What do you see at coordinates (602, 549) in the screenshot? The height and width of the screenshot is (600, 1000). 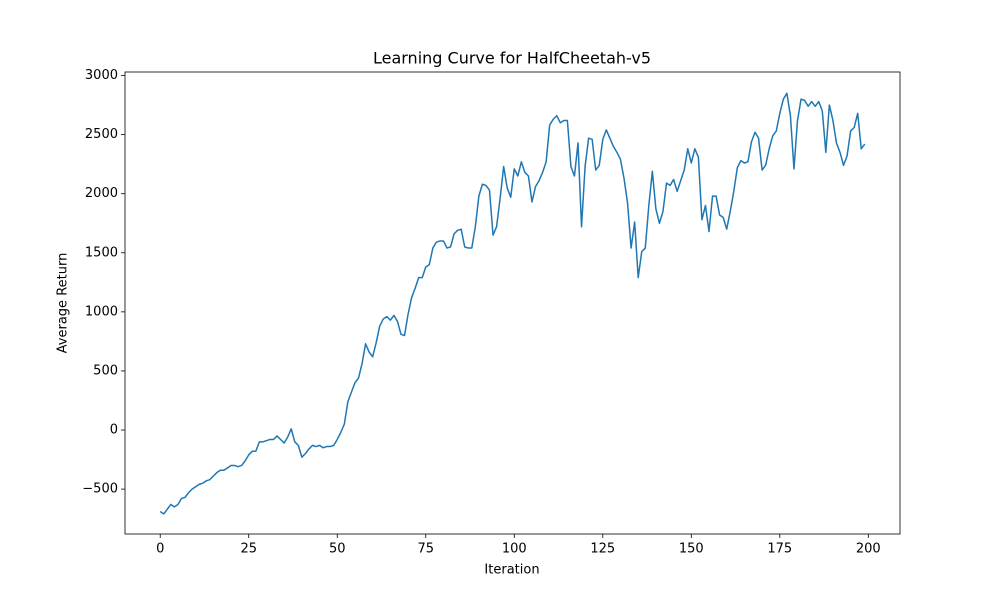 I see `x-tick-label: 125` at bounding box center [602, 549].